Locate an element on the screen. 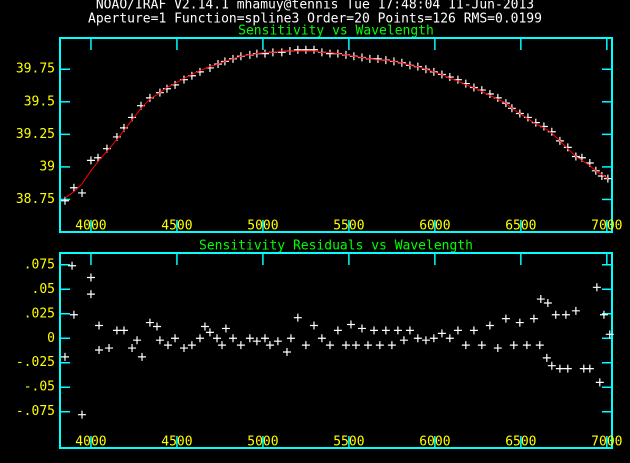  y-tick-label: 39 is located at coordinates (47, 166).